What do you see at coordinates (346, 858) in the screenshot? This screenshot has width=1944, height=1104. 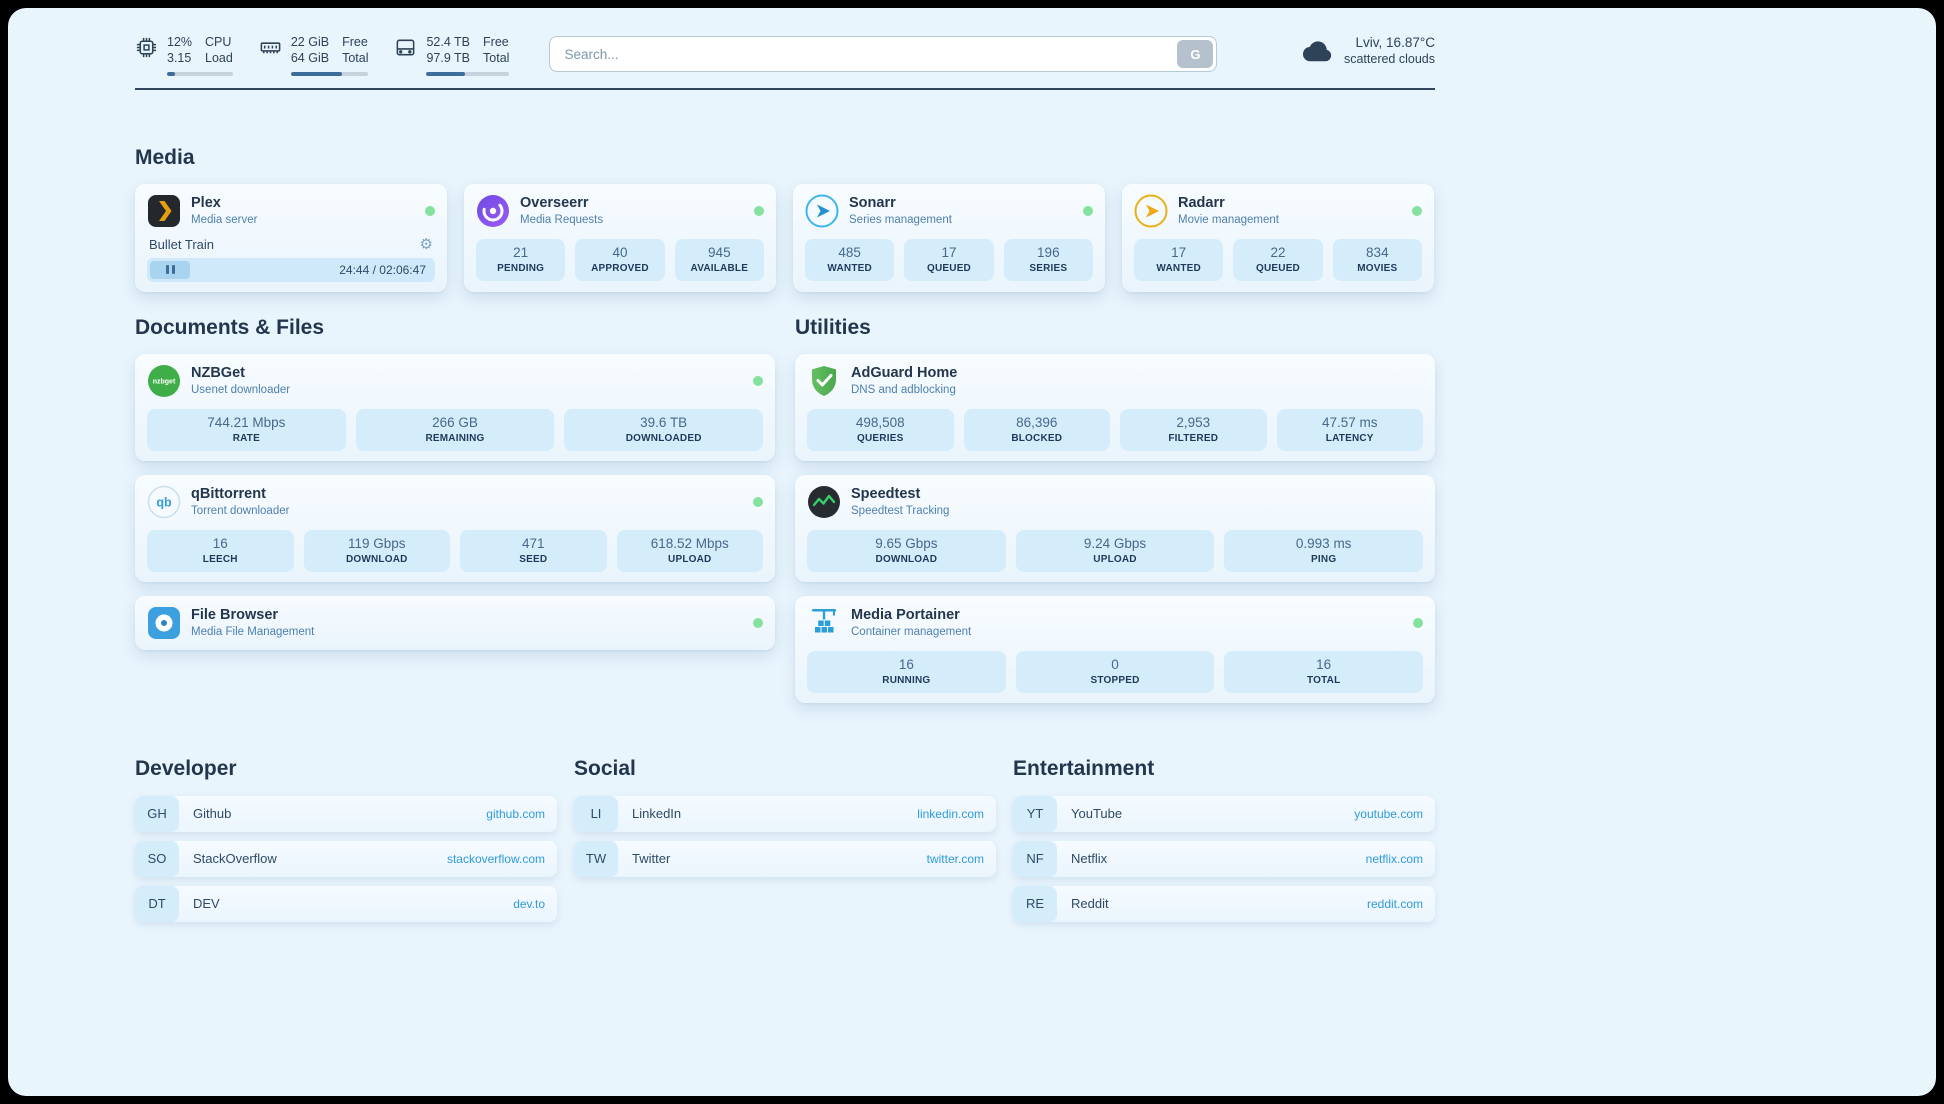 I see `bookmark-stackoverflow: SO StackOverflow stackoverflow.com` at bounding box center [346, 858].